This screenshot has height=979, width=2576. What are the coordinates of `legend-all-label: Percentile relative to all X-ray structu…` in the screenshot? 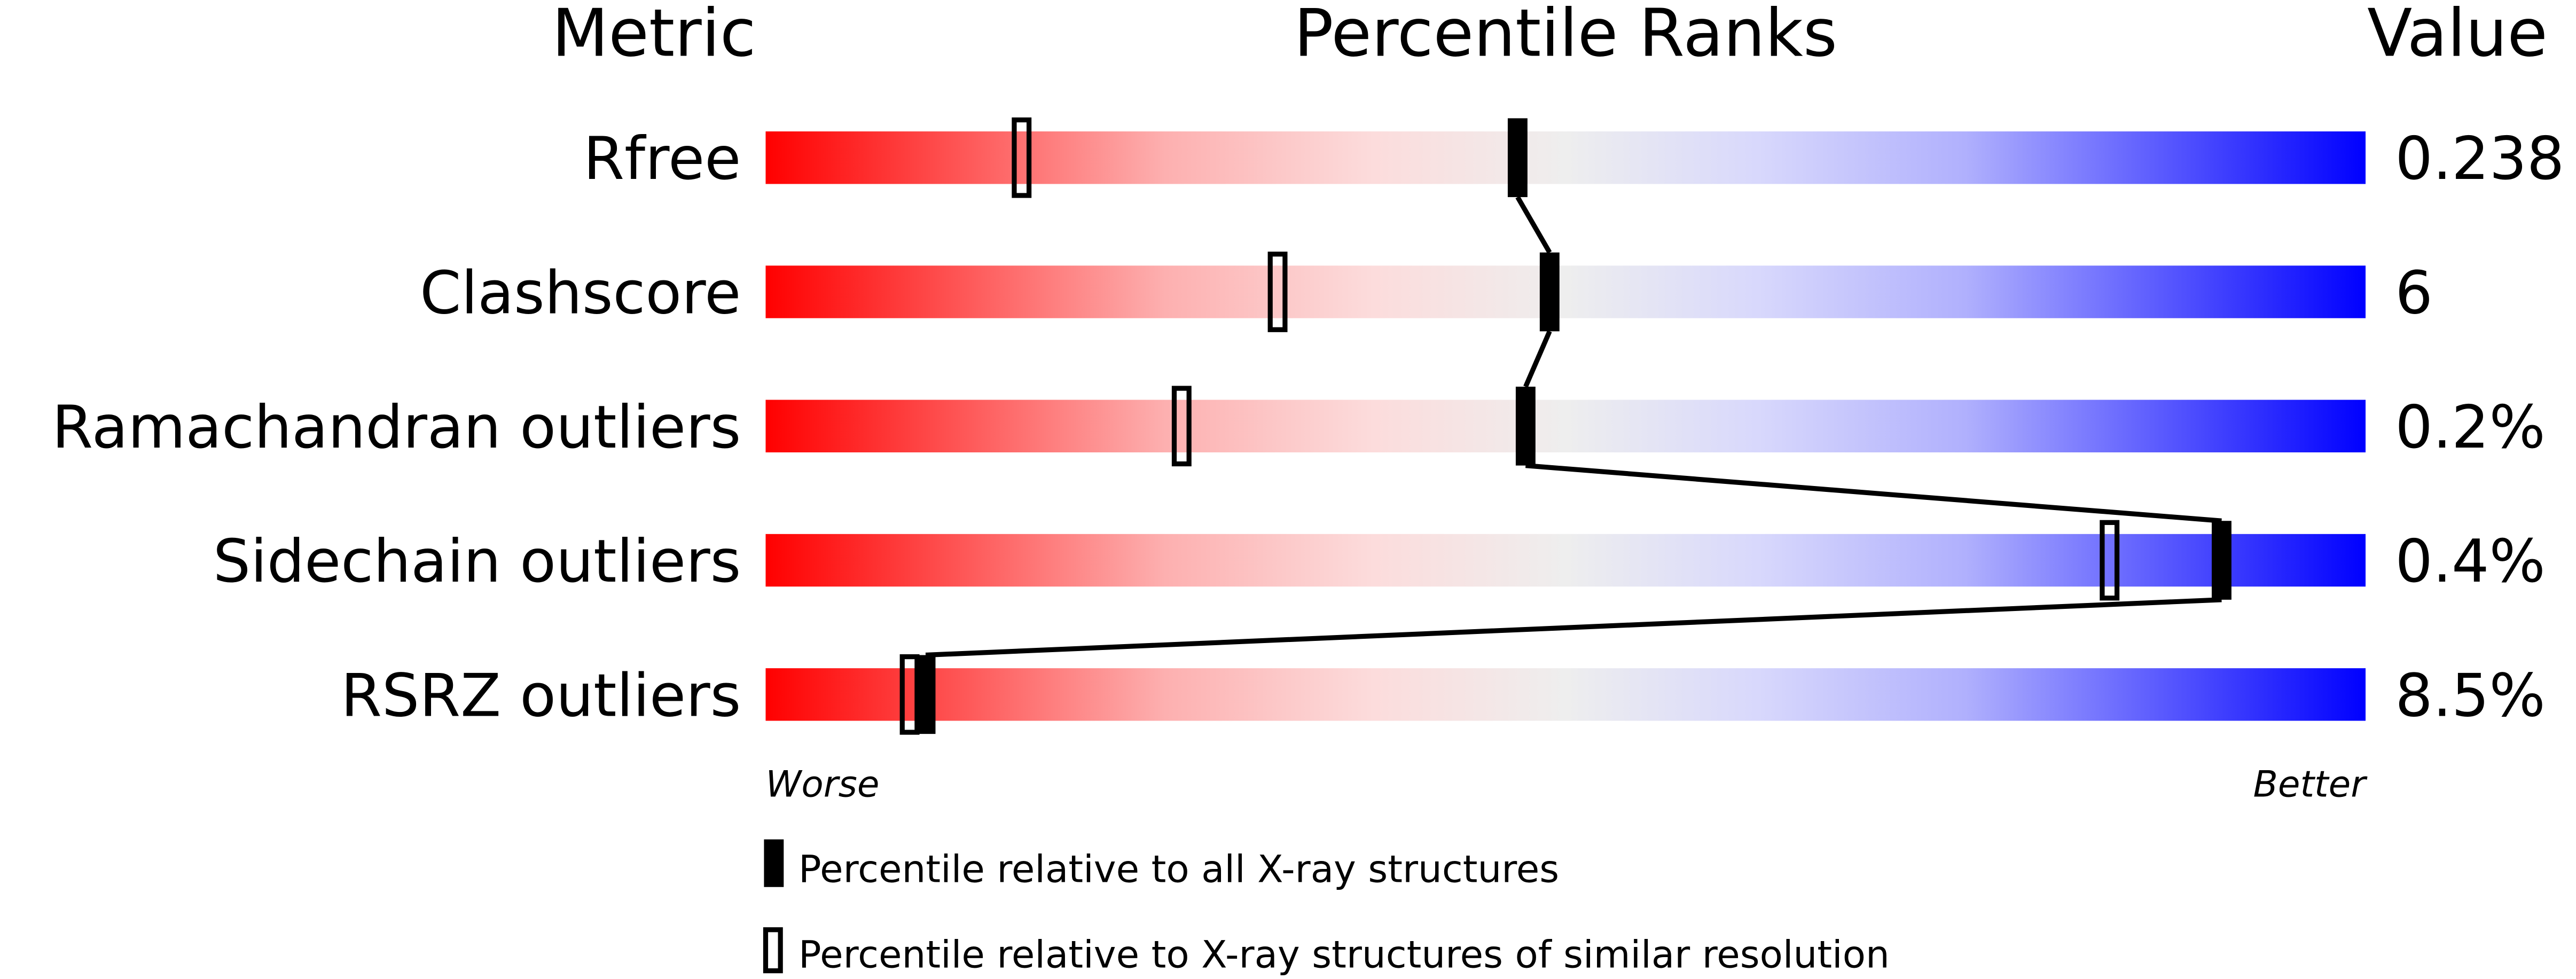 It's located at (1178, 869).